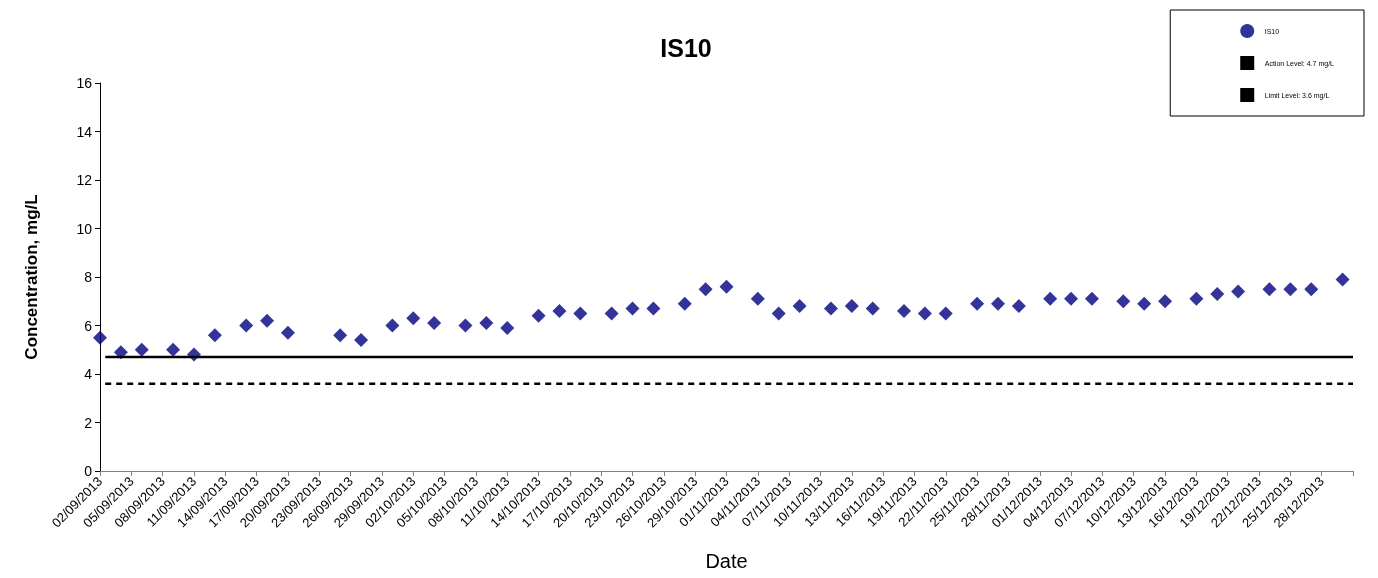  Describe the element at coordinates (88, 325) in the screenshot. I see `y-tick-label: 6` at that location.